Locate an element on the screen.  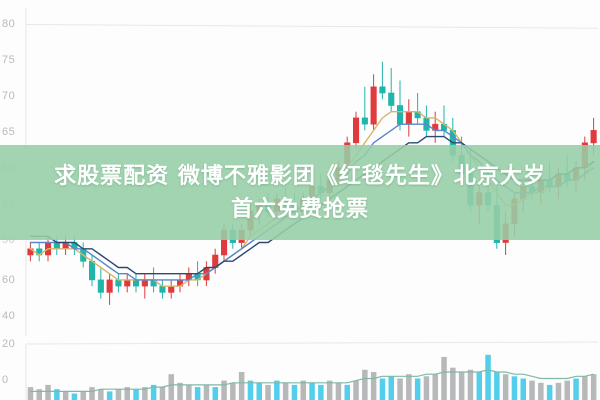
promo-banner-line-2: 首六免费抢票 is located at coordinates (299, 209).